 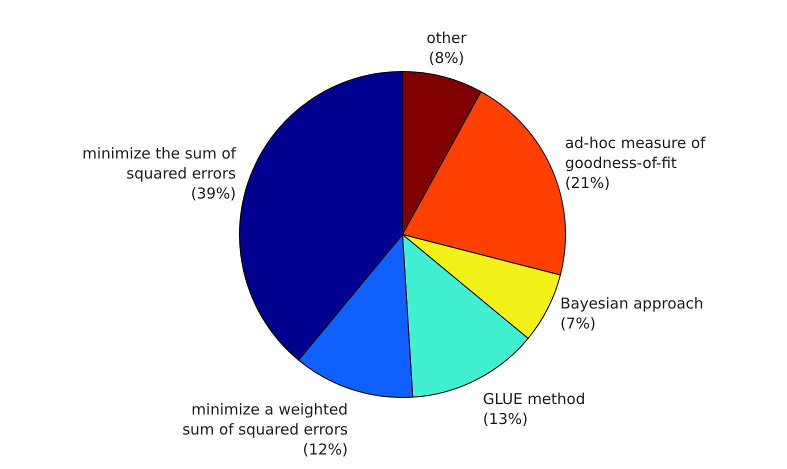 What do you see at coordinates (635, 153) in the screenshot?
I see `slice-label: ad-hoc measure of goodness-of-fit` at bounding box center [635, 153].